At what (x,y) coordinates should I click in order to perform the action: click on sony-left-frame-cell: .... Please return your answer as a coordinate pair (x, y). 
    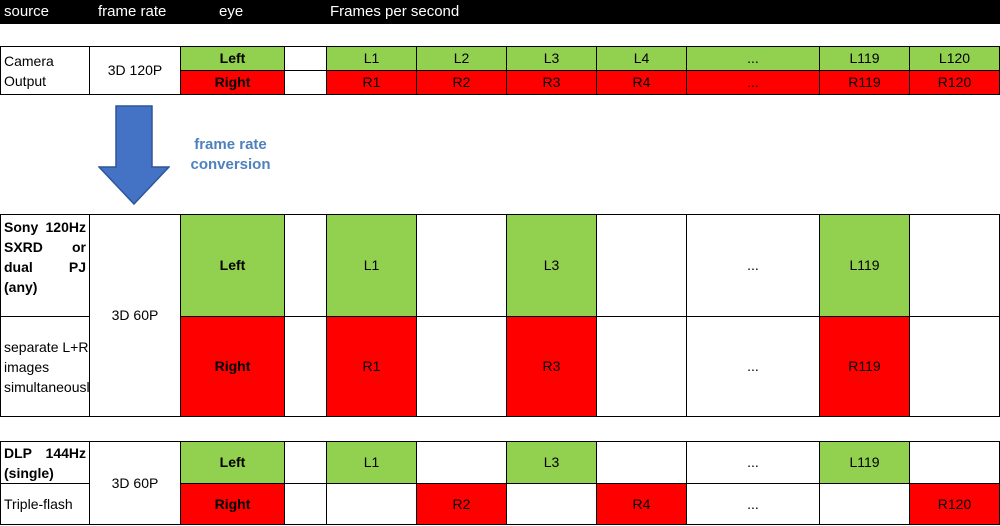
    Looking at the image, I should click on (753, 265).